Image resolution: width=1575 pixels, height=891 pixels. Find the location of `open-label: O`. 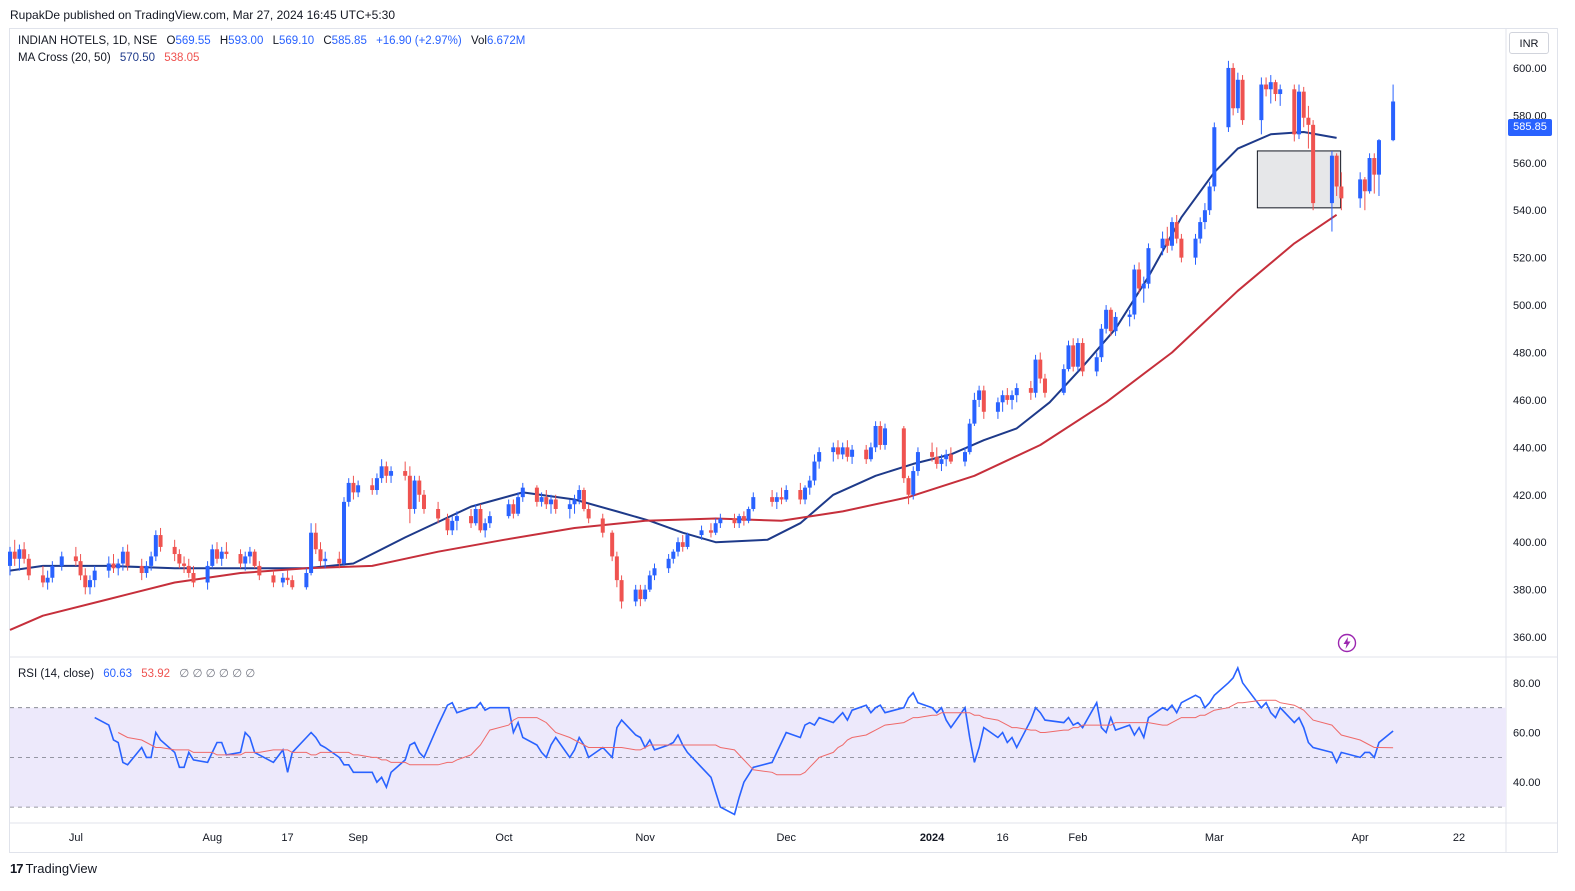

open-label: O is located at coordinates (171, 41).